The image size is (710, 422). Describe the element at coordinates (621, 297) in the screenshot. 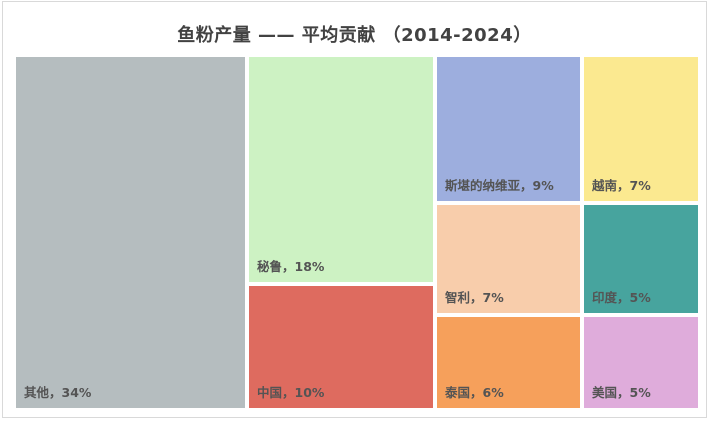

I see `treemap-label-india: 印度，5%` at that location.